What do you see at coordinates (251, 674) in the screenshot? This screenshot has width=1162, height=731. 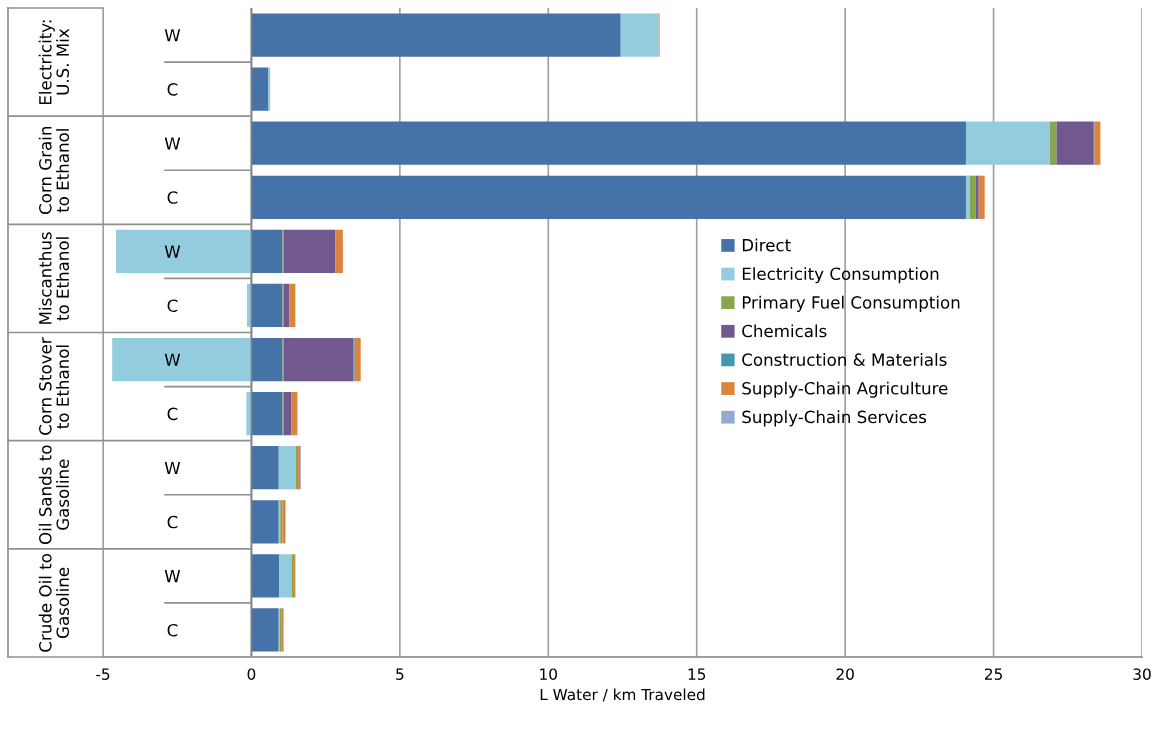 I see `x-tick-label: 0` at bounding box center [251, 674].